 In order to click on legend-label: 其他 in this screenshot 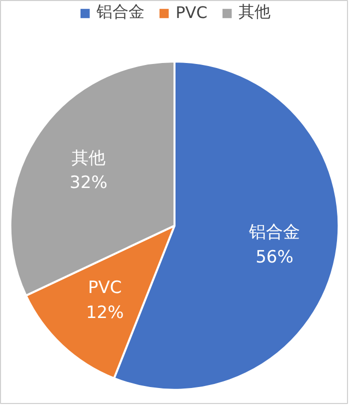, I will do `click(254, 12)`.